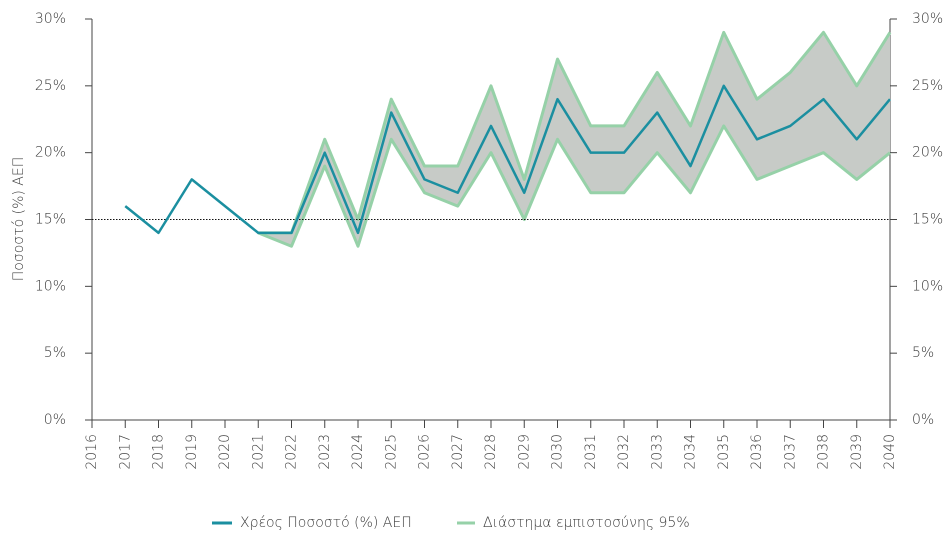 This screenshot has width=948, height=539. What do you see at coordinates (325, 452) in the screenshot?
I see `x-tick-label: 2023` at bounding box center [325, 452].